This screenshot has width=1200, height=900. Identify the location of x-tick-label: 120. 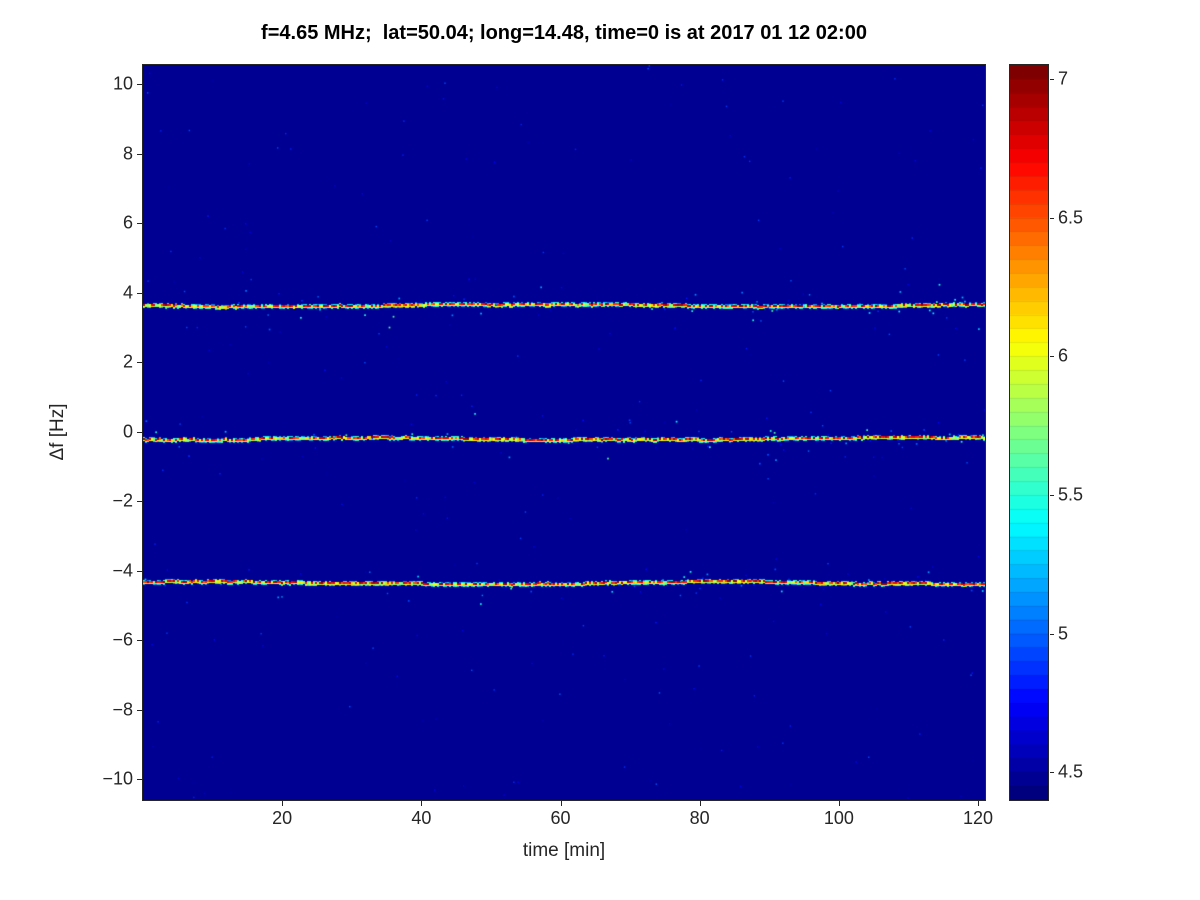
(978, 818).